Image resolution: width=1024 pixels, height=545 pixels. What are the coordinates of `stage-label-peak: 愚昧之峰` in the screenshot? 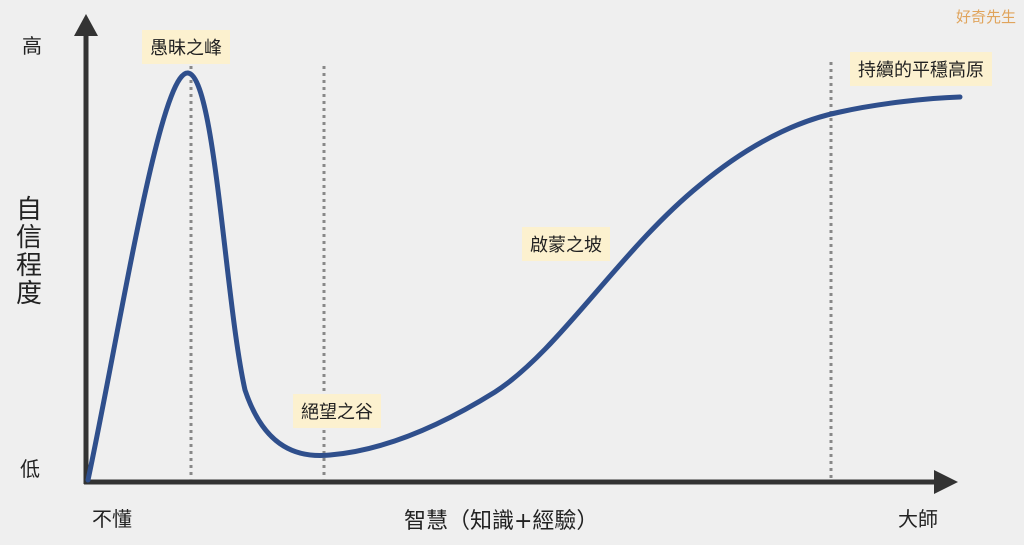 It's located at (186, 47).